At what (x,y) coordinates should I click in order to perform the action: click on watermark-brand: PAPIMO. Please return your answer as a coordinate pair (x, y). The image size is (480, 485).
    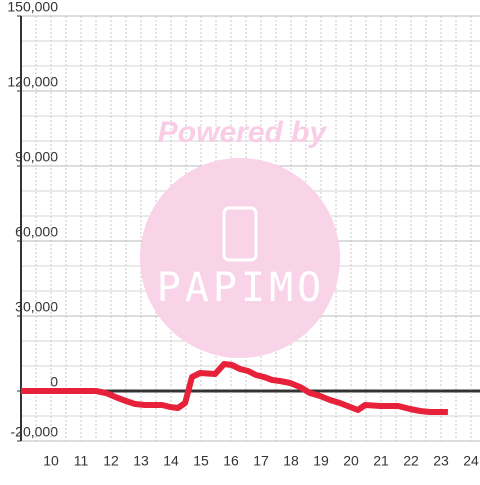
    Looking at the image, I should click on (241, 288).